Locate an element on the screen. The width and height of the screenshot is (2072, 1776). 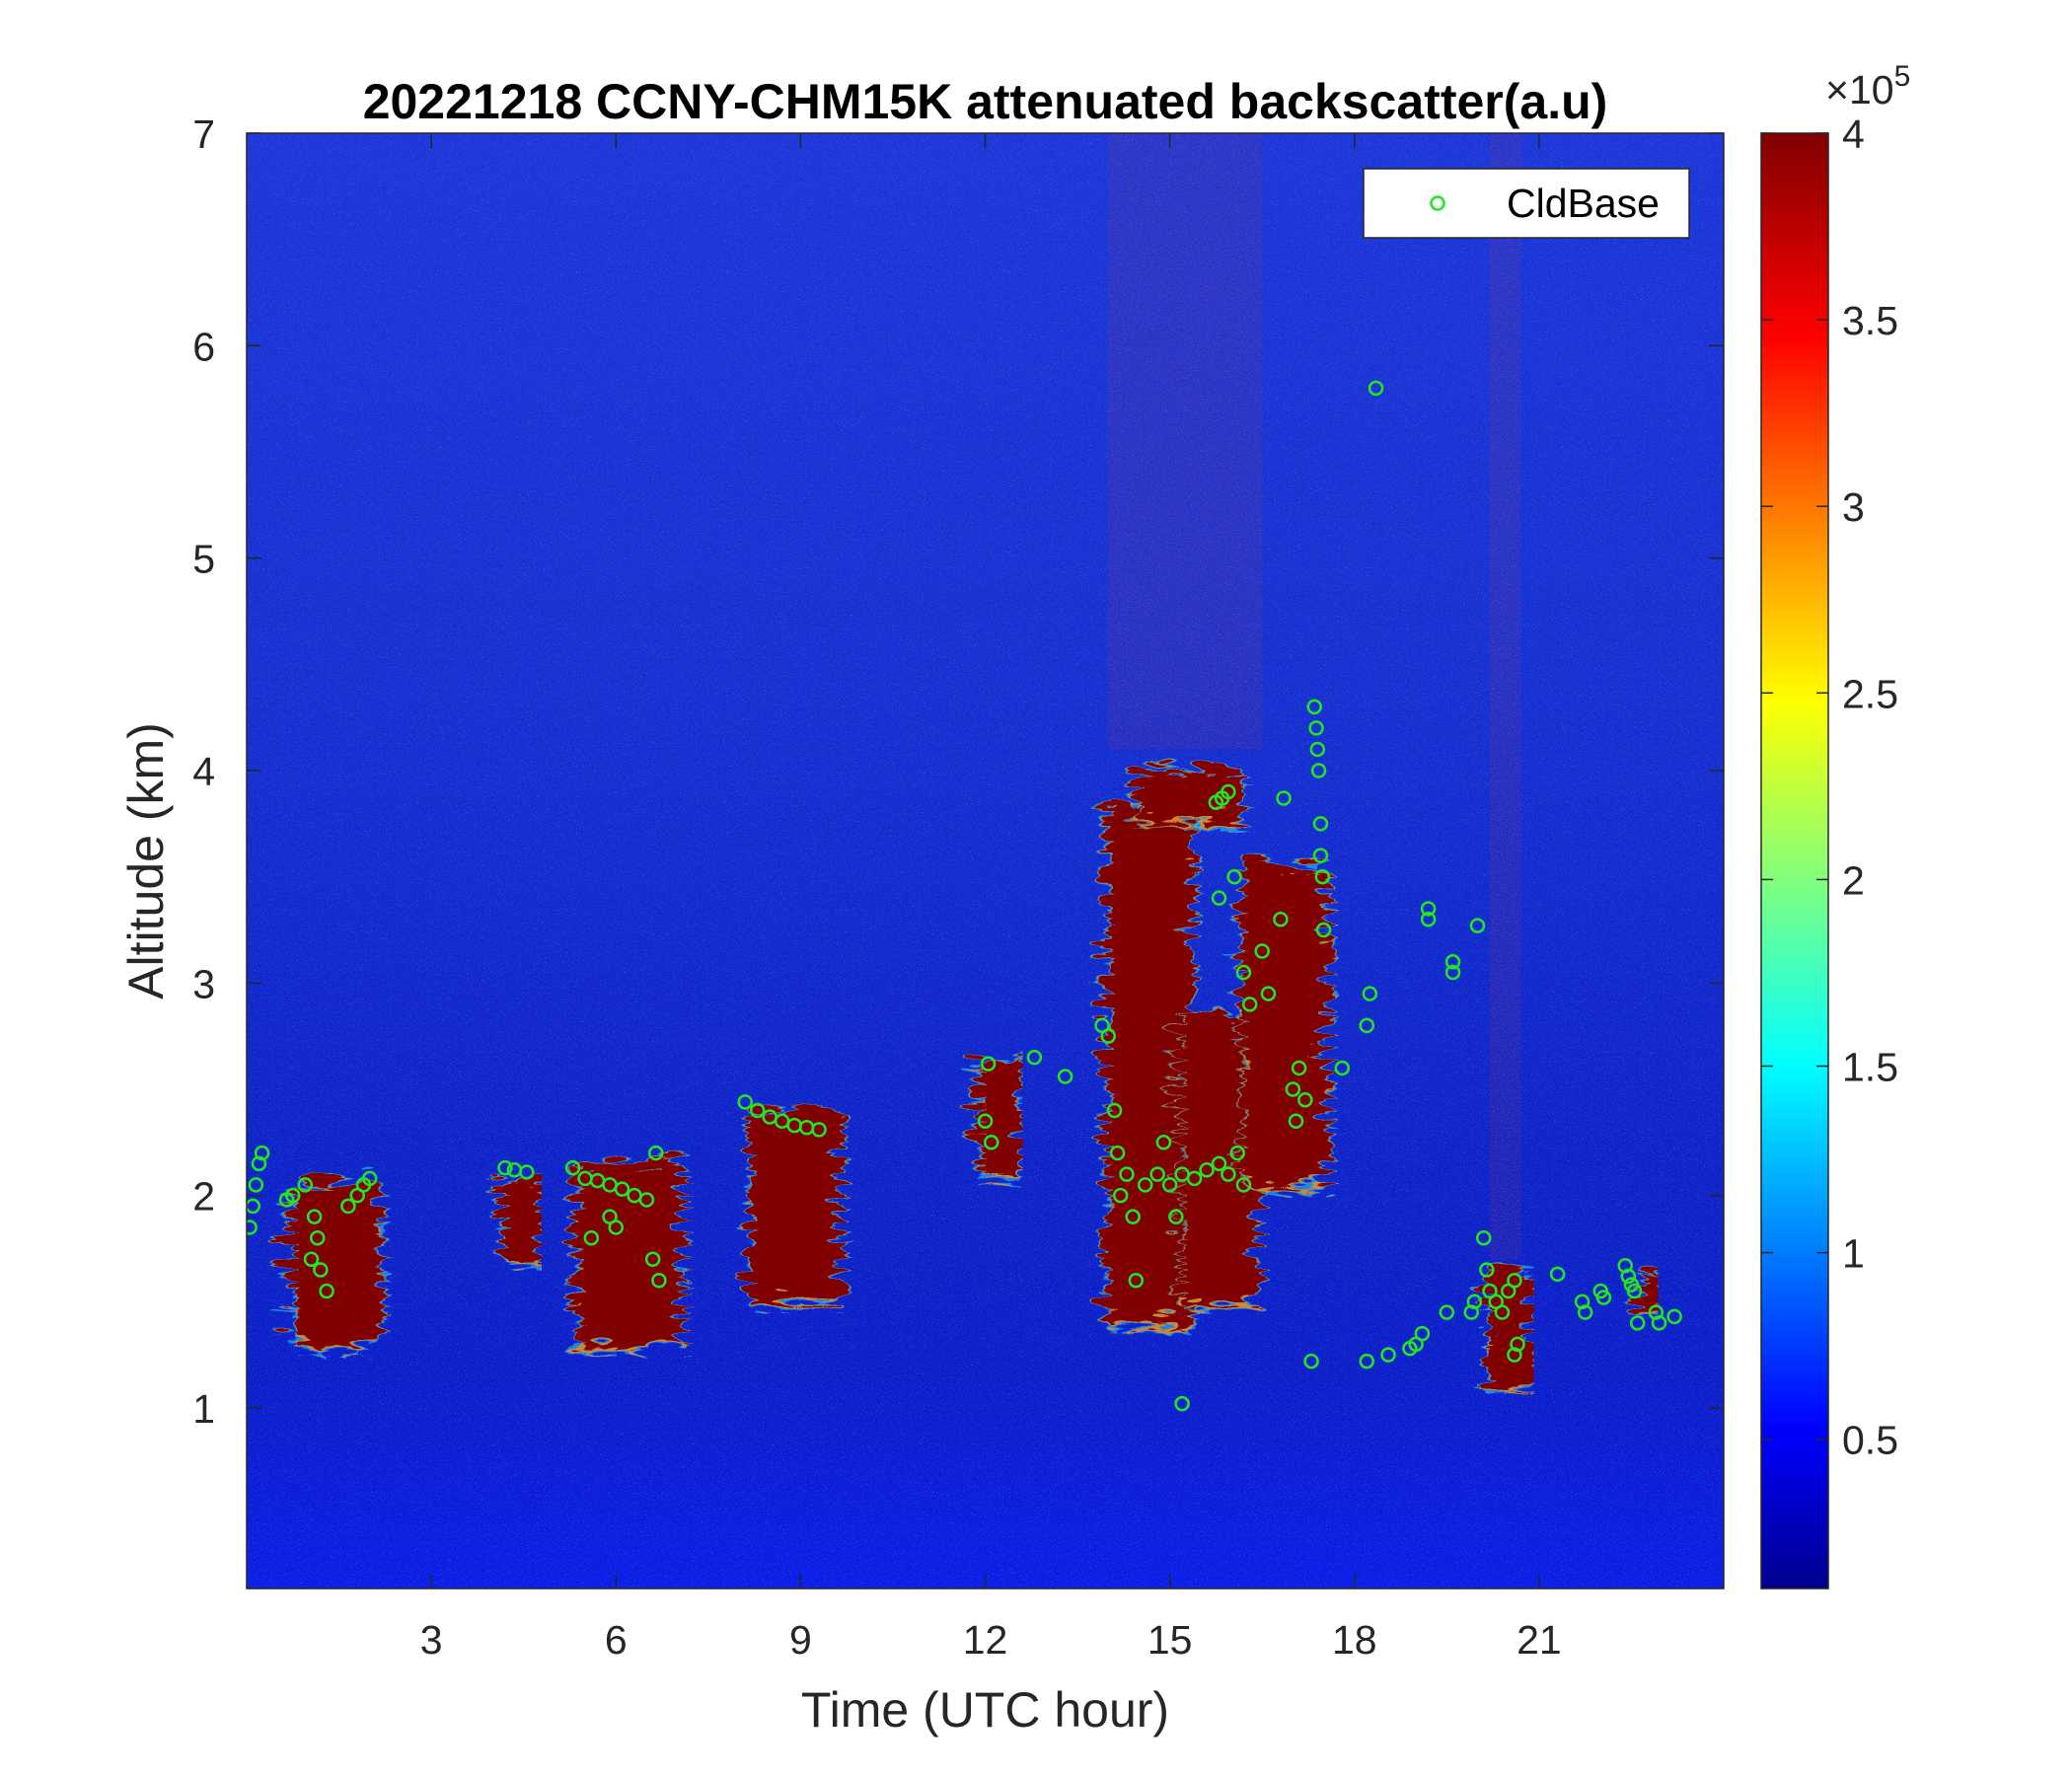
legend: CldBase is located at coordinates (1527, 204).